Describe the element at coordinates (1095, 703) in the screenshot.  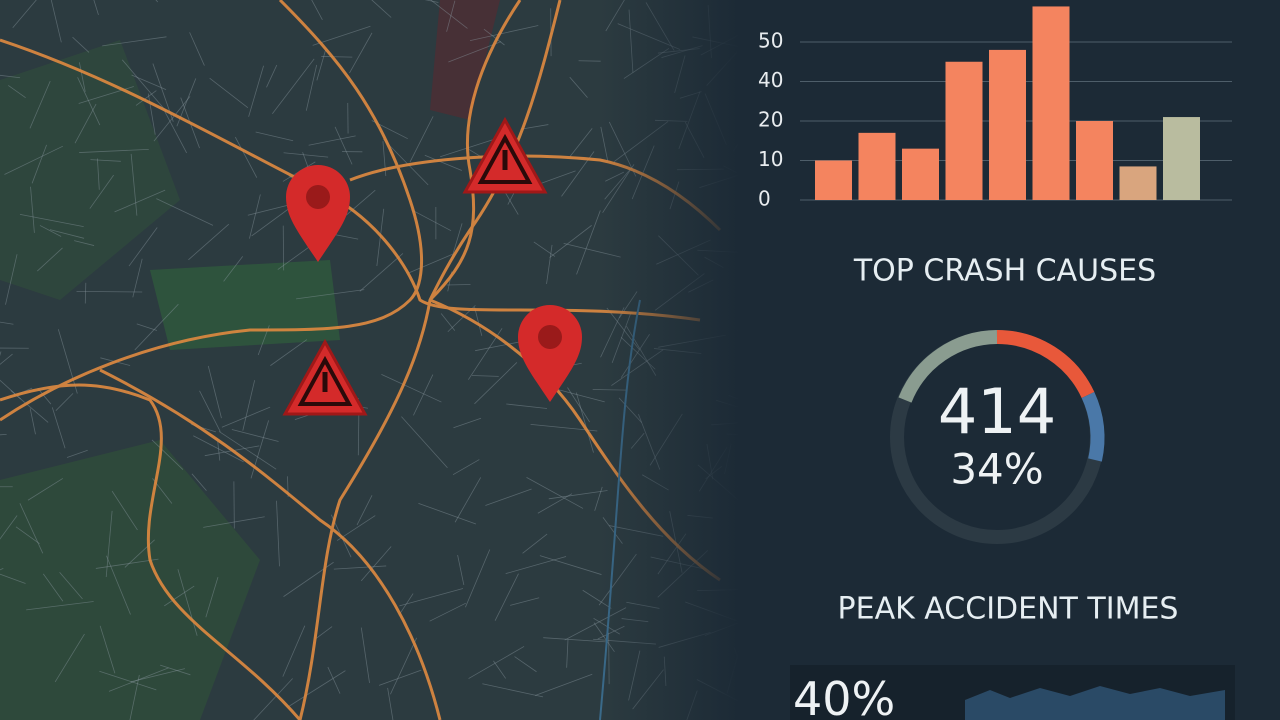
I see `peak-sparkline` at that location.